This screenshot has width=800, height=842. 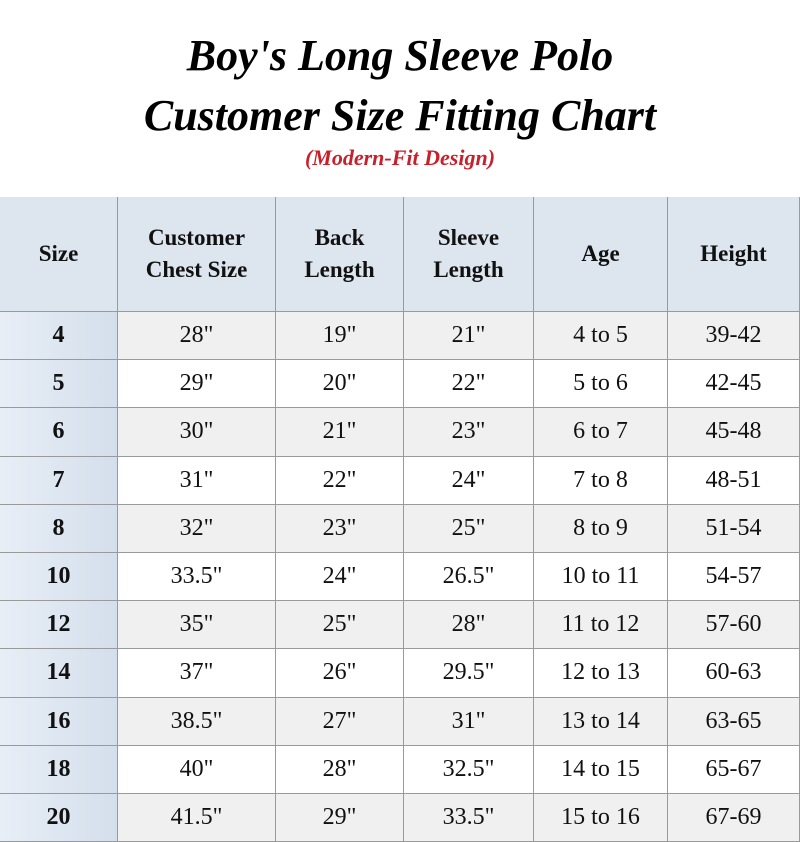 What do you see at coordinates (59, 625) in the screenshot?
I see `size-cell: 12` at bounding box center [59, 625].